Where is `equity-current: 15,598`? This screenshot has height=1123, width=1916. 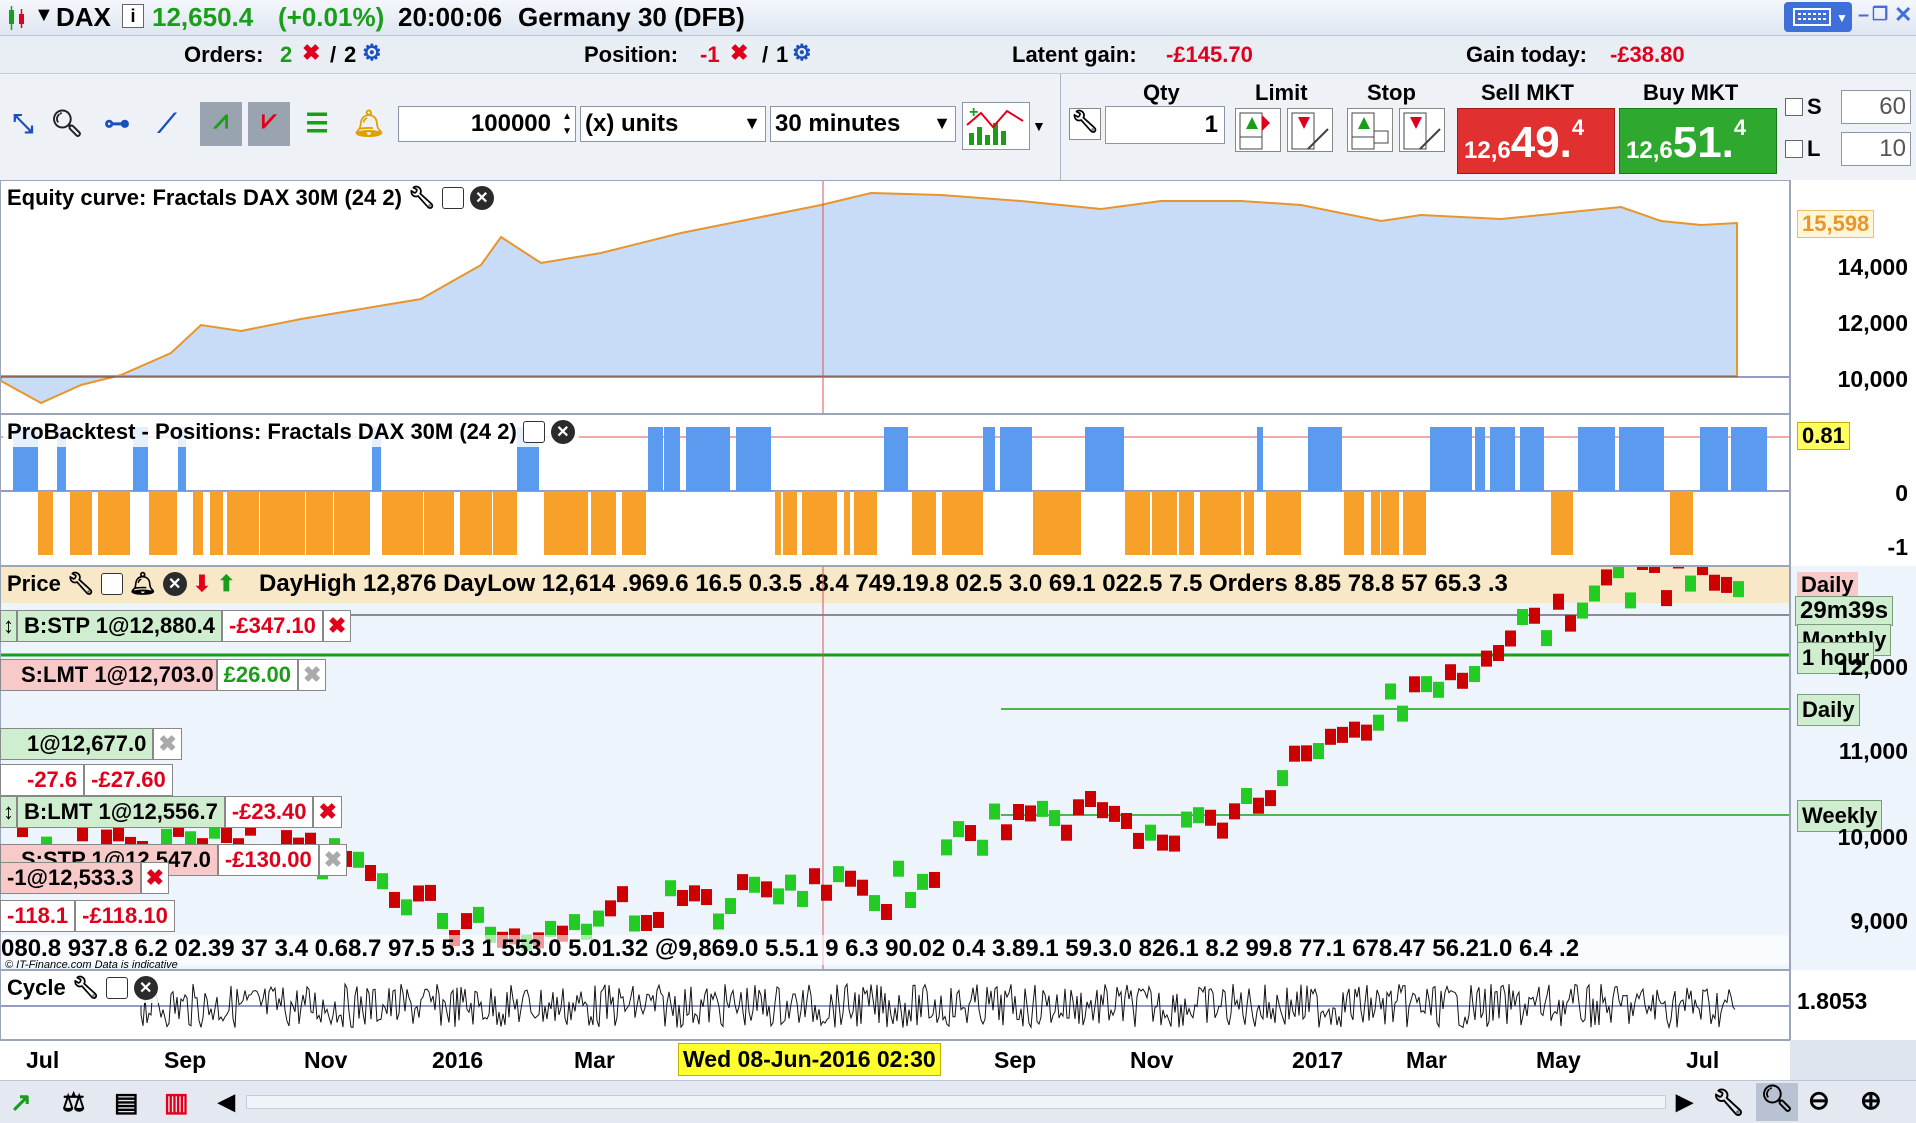 equity-current: 15,598 is located at coordinates (1836, 224).